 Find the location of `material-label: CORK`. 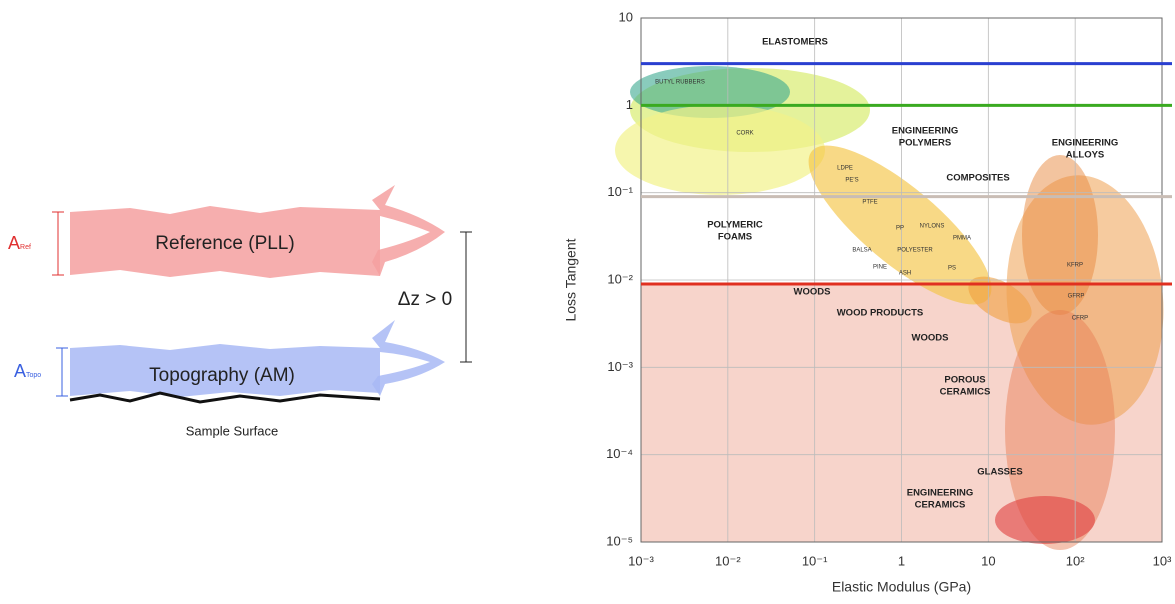

material-label: CORK is located at coordinates (744, 134).